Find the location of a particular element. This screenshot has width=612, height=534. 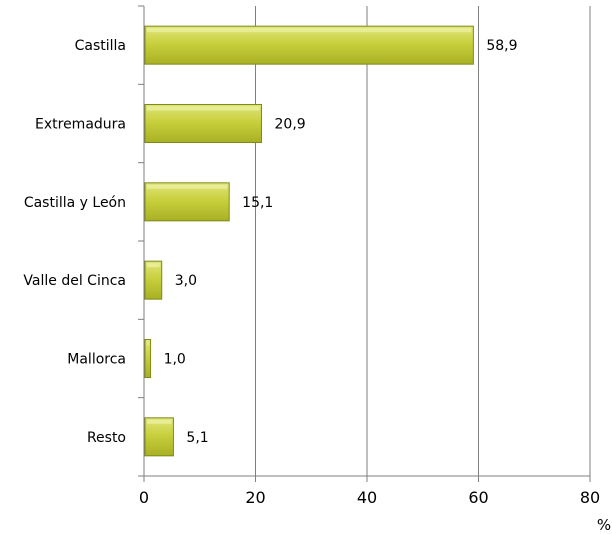

value-label: 1,0 is located at coordinates (175, 360).